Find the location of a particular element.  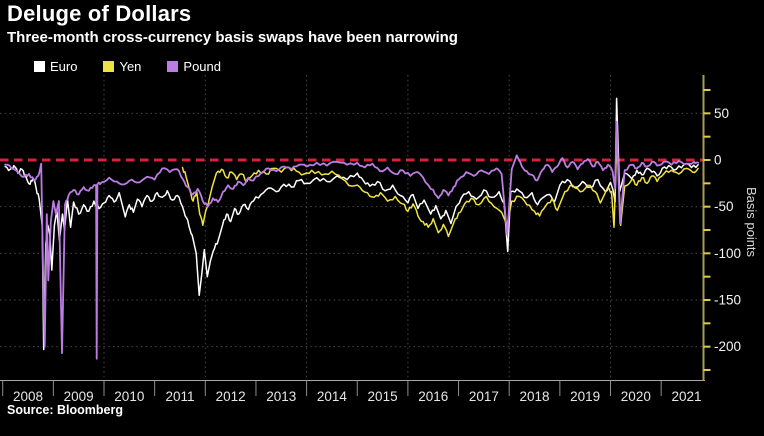

x-axis-year-label: 2018 is located at coordinates (535, 396).